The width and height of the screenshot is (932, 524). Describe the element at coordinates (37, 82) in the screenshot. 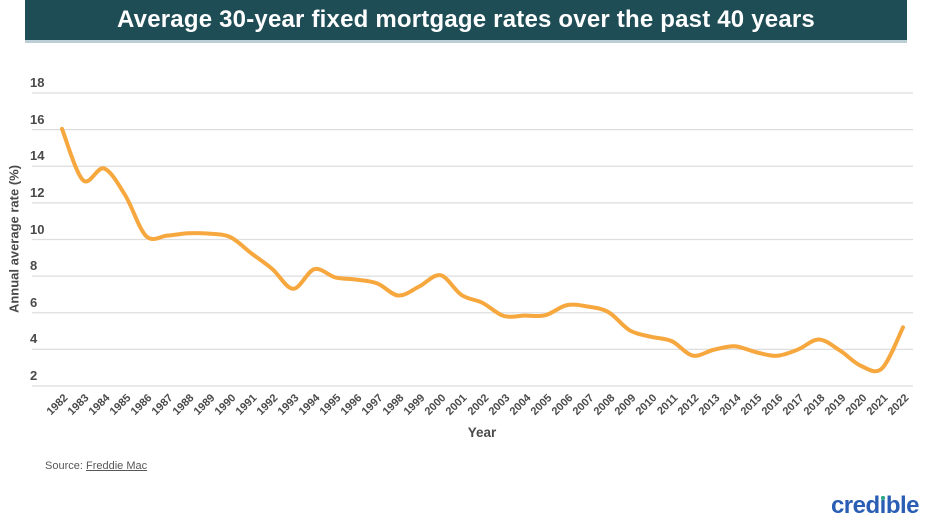

I see `y-tick-label: 18` at that location.